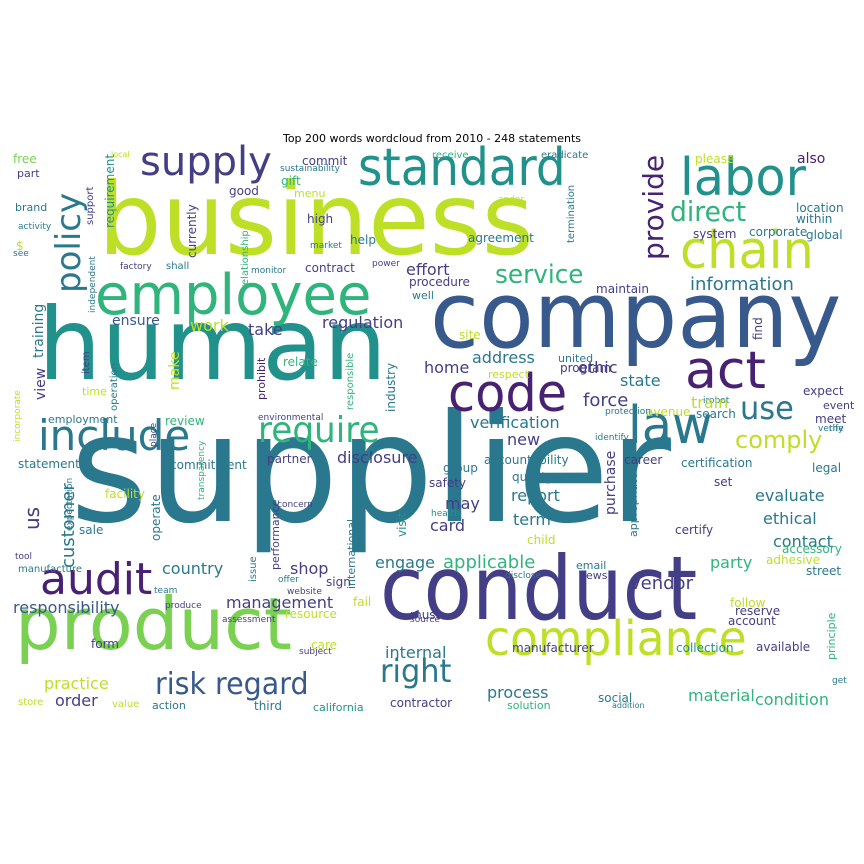 The image size is (864, 864). I want to click on word-code: code, so click(508, 394).